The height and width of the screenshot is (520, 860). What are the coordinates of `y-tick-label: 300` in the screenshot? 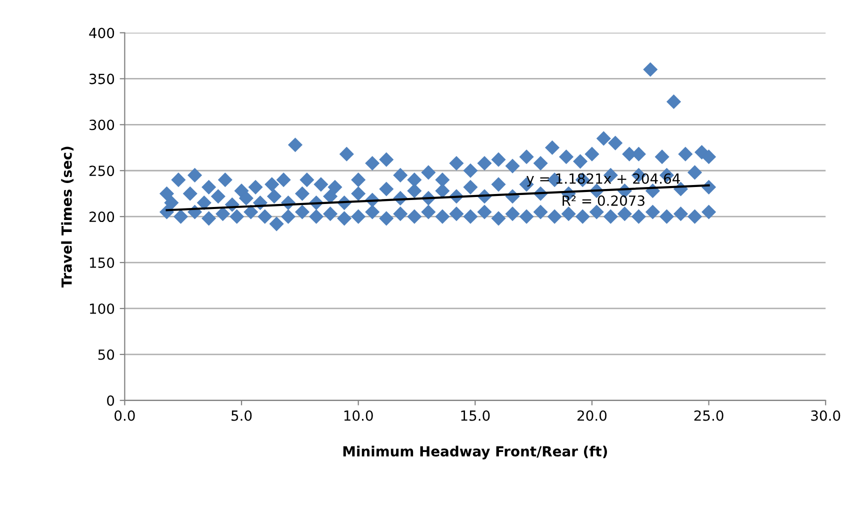 It's located at (102, 125).